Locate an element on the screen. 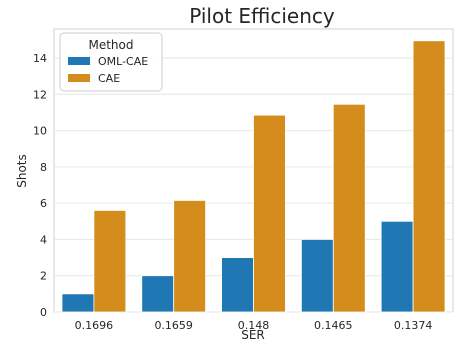 The image size is (464, 345). x-tick-label: 0.1374 is located at coordinates (413, 325).